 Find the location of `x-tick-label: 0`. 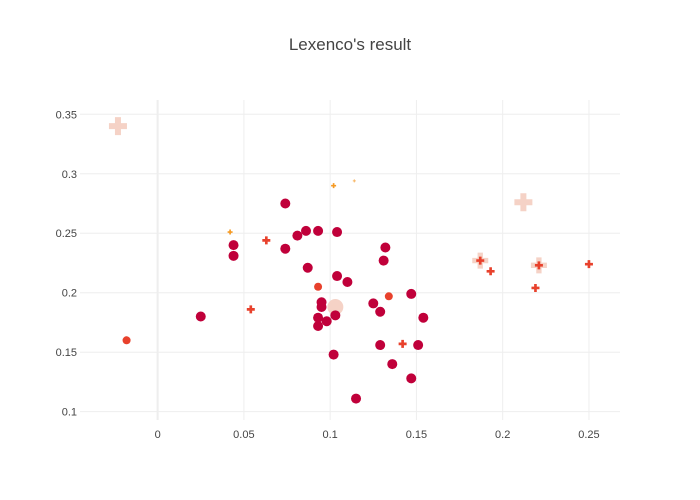

x-tick-label: 0 is located at coordinates (158, 435).